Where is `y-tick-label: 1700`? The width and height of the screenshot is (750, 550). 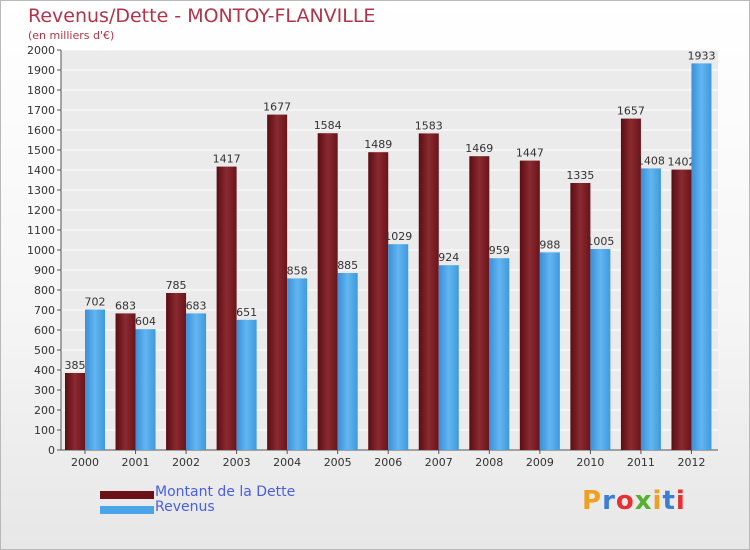
y-tick-label: 1700 is located at coordinates (41, 110).